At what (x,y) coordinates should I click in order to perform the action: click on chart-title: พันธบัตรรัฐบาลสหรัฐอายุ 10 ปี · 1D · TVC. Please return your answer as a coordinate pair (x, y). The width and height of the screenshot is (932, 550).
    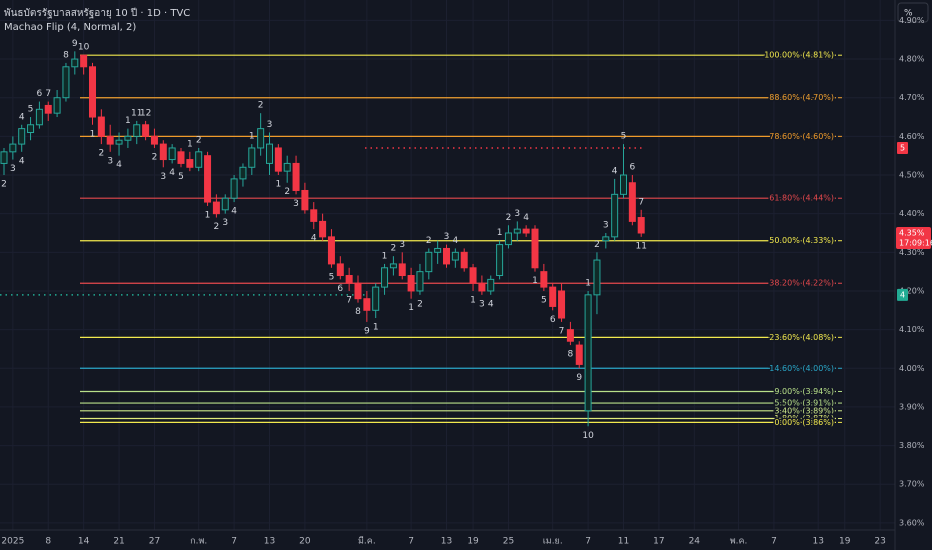
    Looking at the image, I should click on (97, 13).